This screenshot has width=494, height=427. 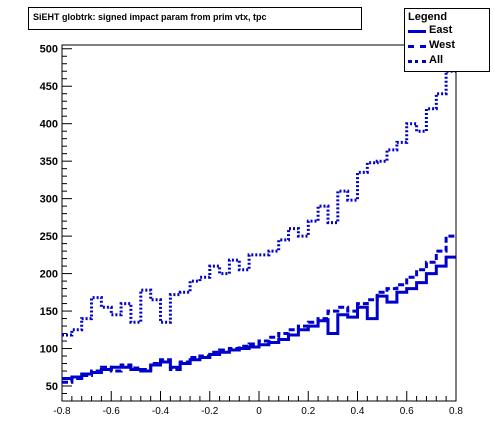 I want to click on x-tick-label: 0.6, so click(x=407, y=411).